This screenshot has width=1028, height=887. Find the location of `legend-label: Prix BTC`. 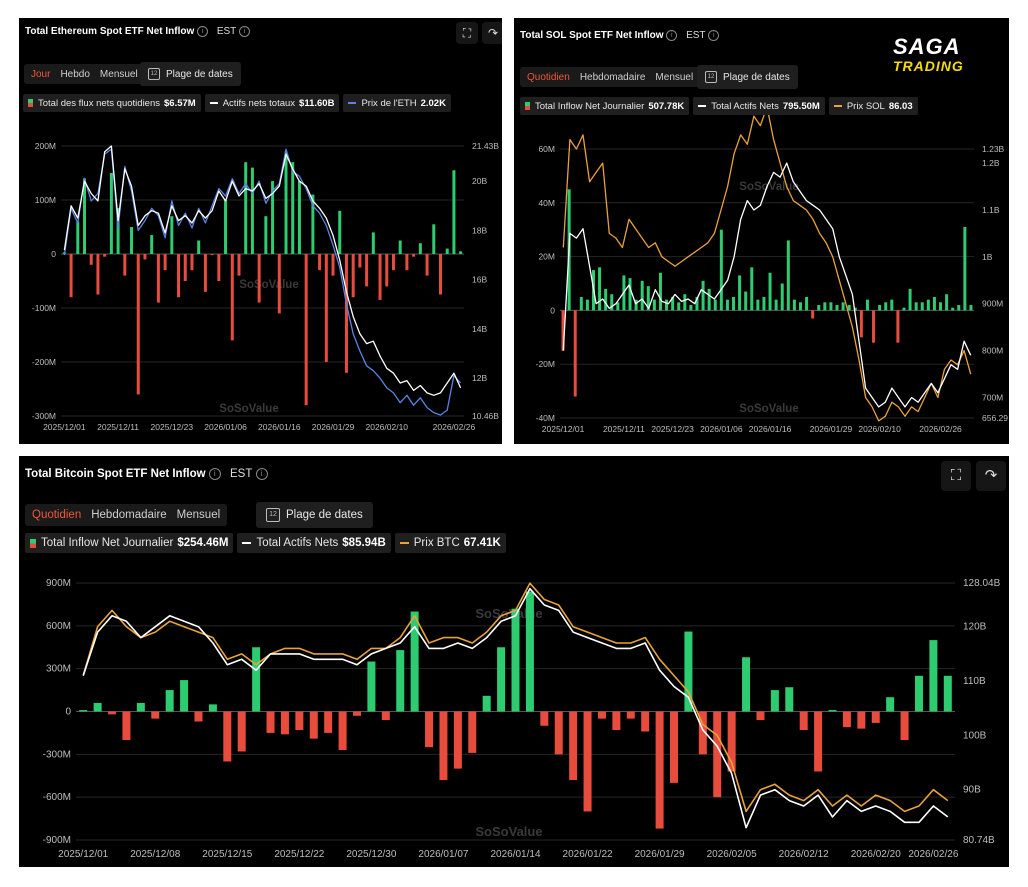

legend-label: Prix BTC is located at coordinates (436, 543).